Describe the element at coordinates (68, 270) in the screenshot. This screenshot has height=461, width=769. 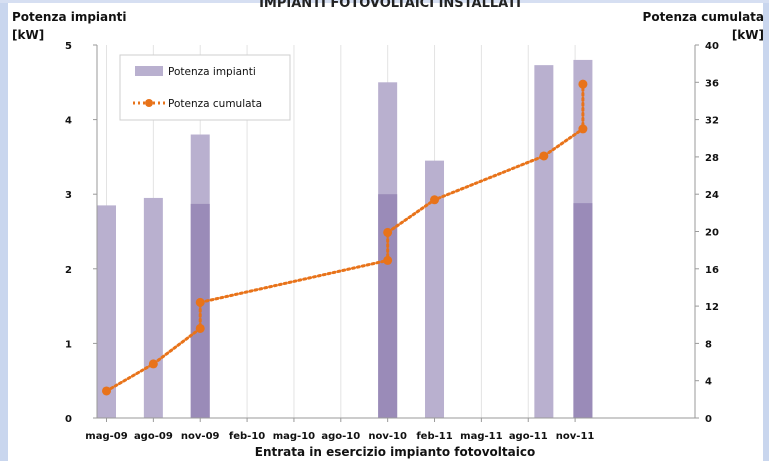
I see `y-left-tick-label: 2` at that location.